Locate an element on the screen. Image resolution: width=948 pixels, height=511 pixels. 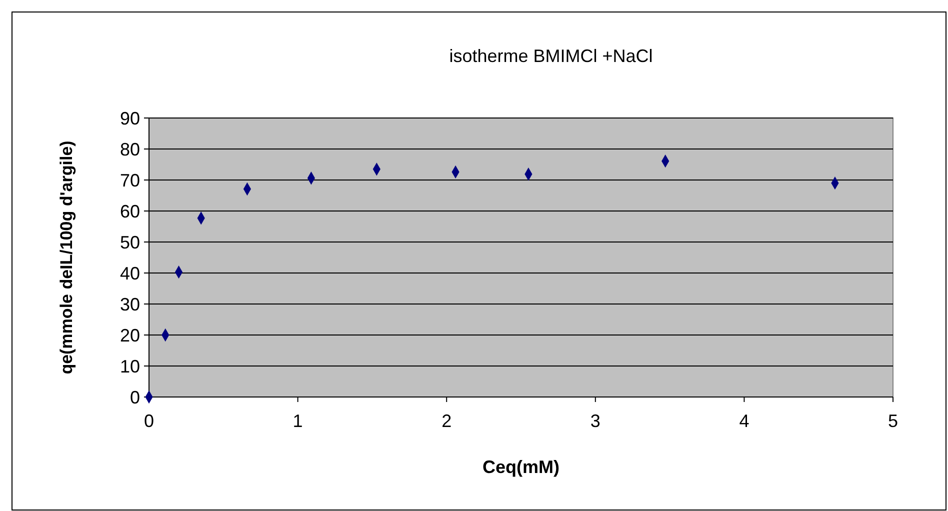
y-tick-label: 60 is located at coordinates (130, 211).